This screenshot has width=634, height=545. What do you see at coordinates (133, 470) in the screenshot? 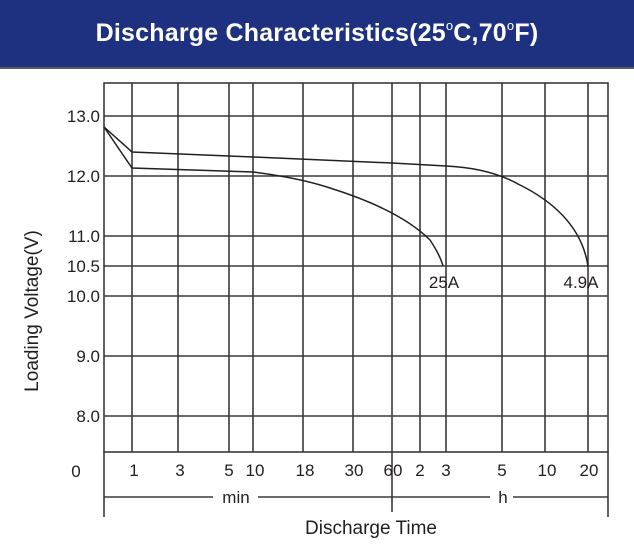
I see `svg-text: 1` at bounding box center [133, 470].